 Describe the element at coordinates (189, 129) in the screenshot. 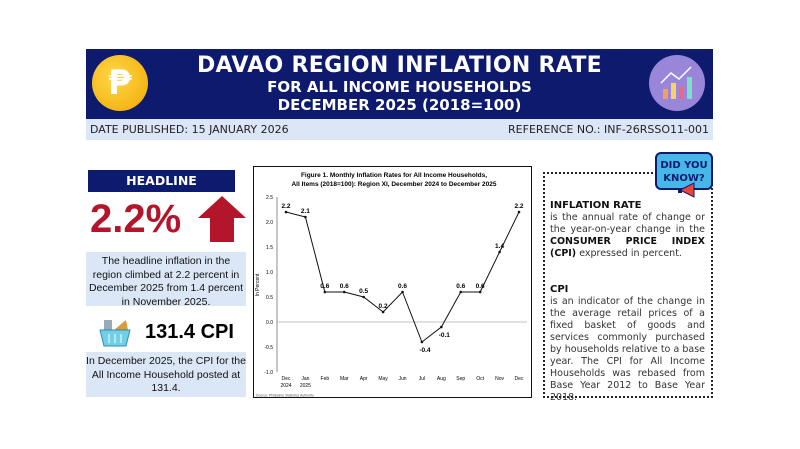

I see `date-published: DATE PUBLISHED: 15 JANUARY 2026` at that location.